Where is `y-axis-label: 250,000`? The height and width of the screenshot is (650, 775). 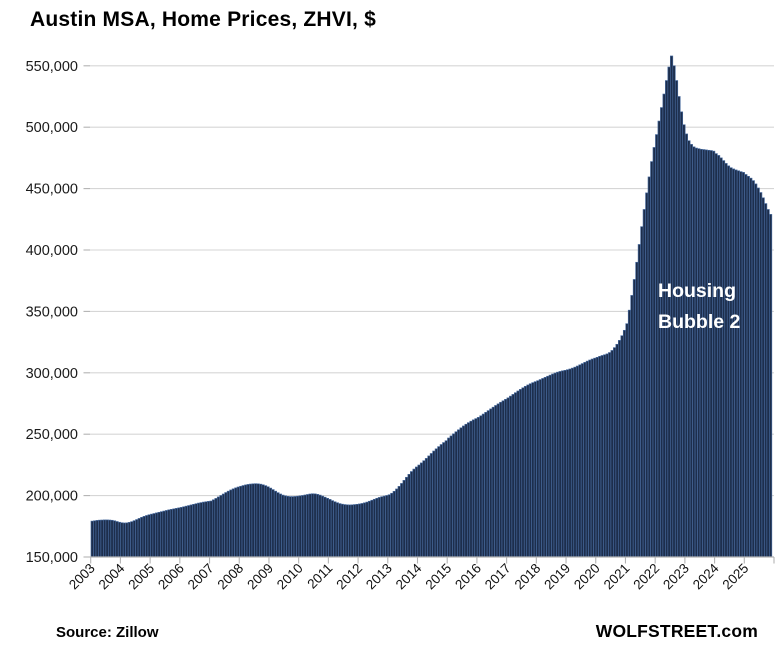
y-axis-label: 250,000 is located at coordinates (52, 435).